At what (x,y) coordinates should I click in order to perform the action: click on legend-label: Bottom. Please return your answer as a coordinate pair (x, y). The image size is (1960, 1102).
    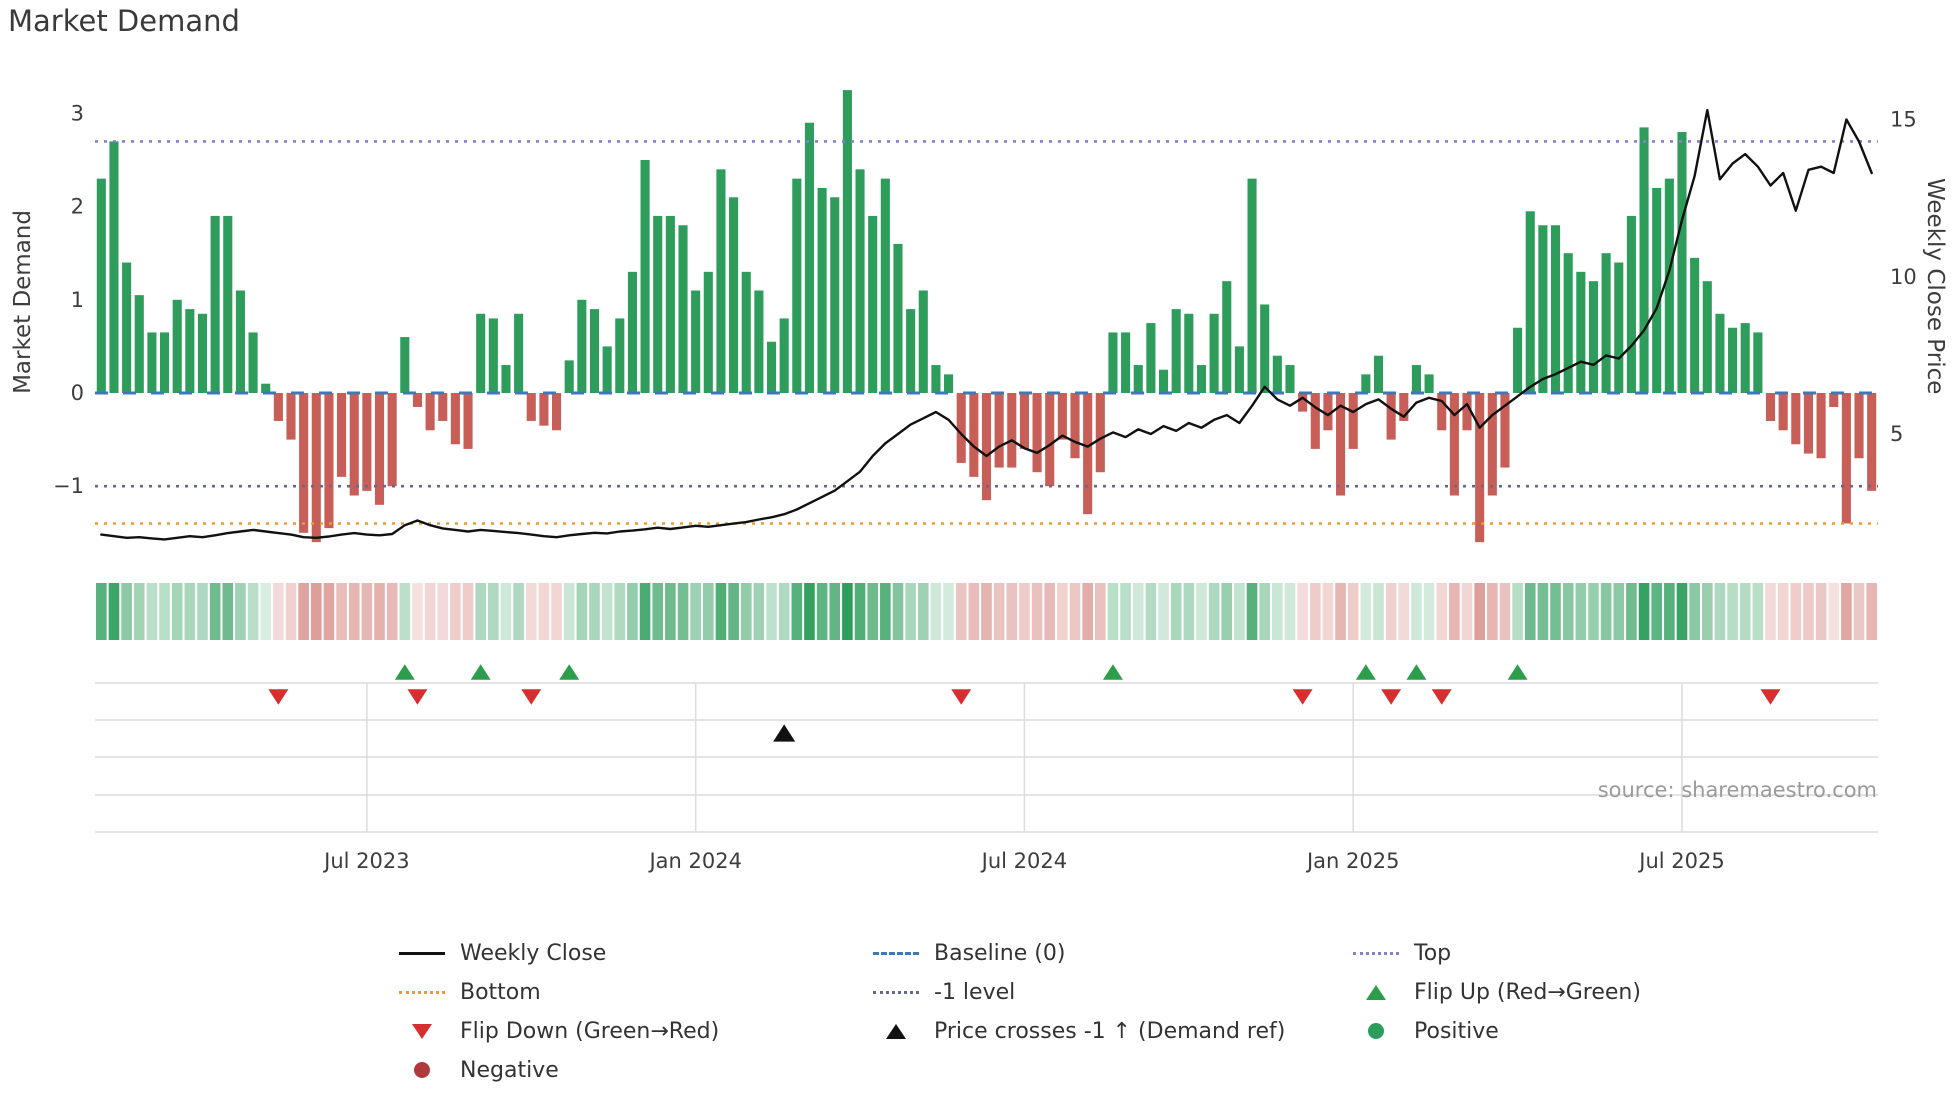
    Looking at the image, I should click on (500, 992).